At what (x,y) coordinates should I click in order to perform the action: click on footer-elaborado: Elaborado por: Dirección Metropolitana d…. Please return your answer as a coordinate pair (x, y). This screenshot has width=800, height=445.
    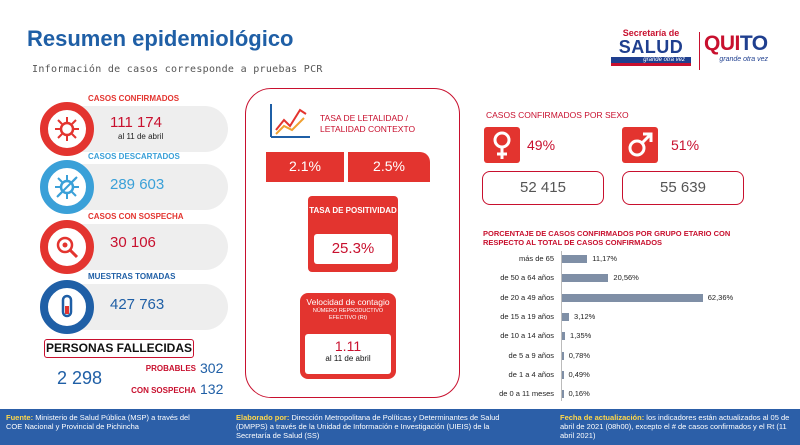
    Looking at the image, I should click on (381, 426).